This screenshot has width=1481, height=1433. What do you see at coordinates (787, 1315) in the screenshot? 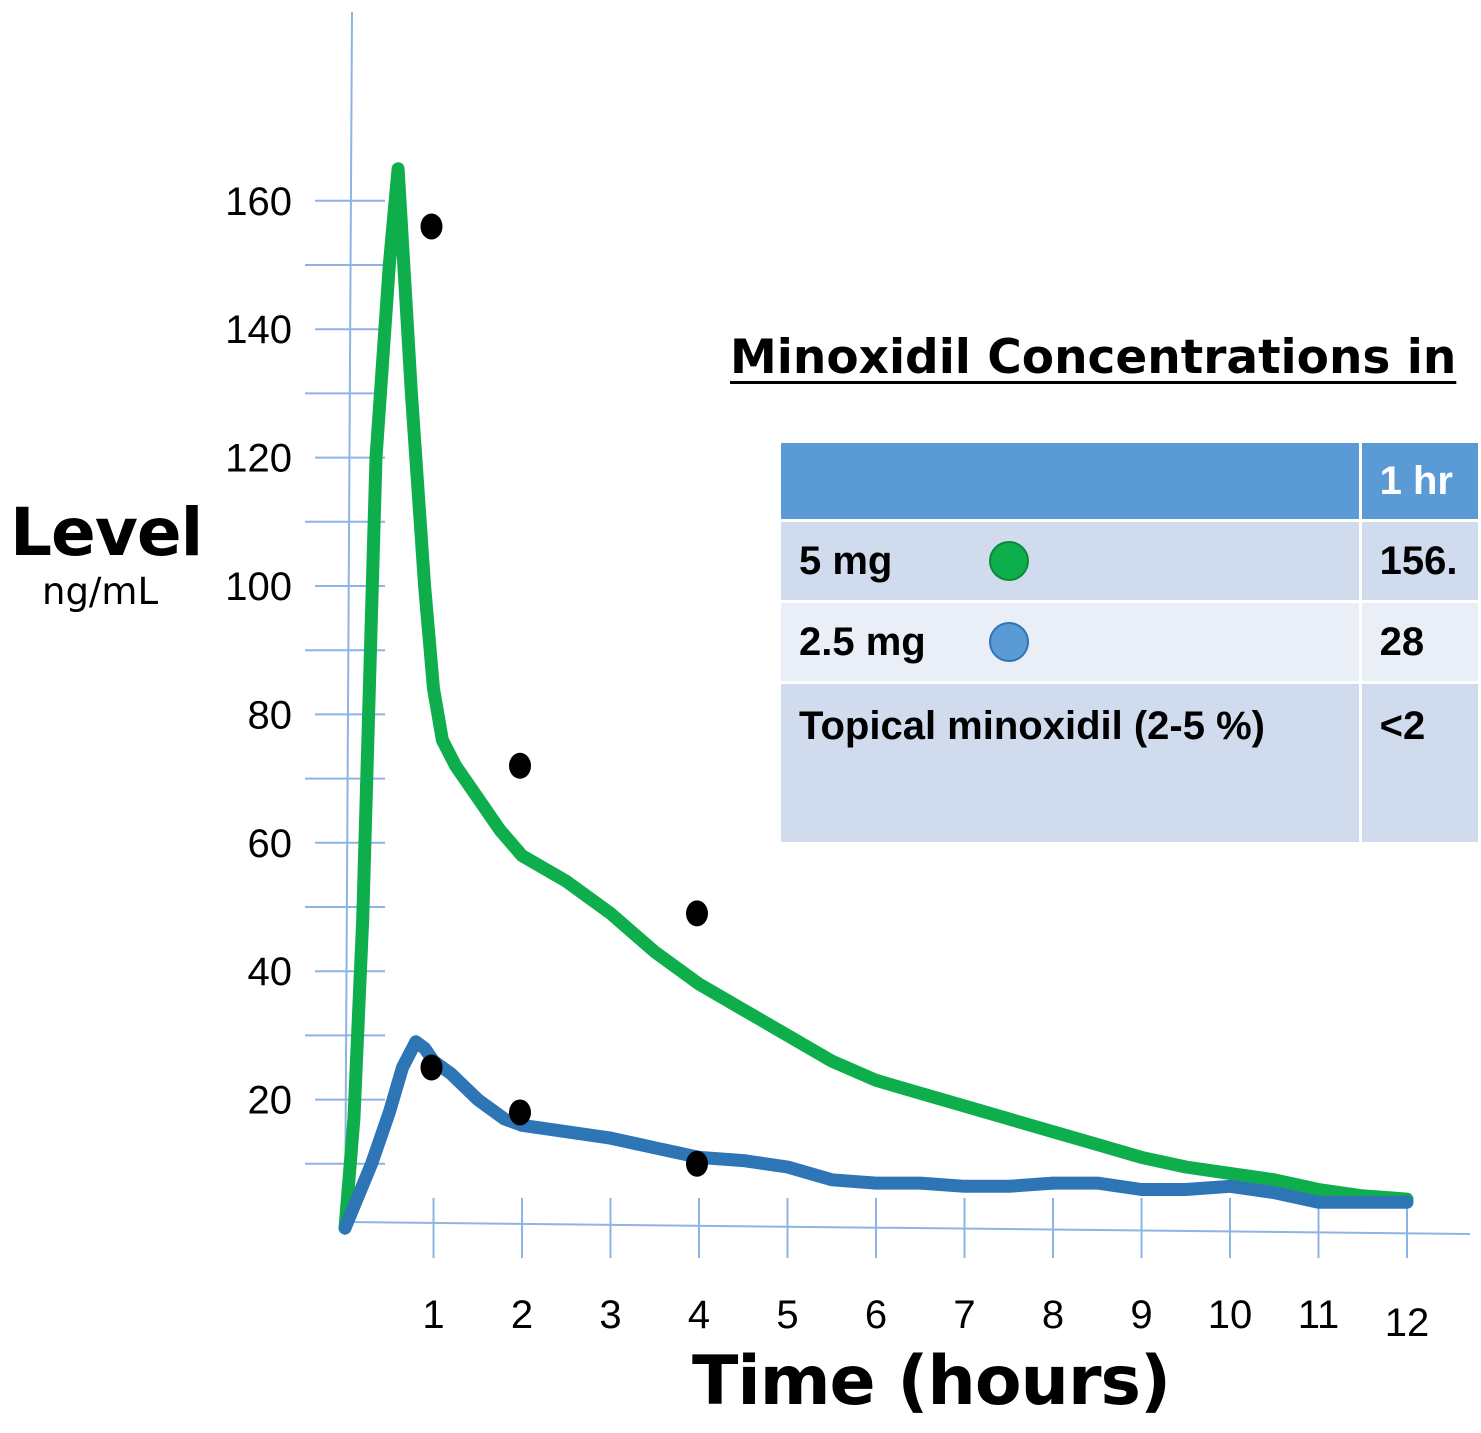
I see `x-tick-label: 5` at bounding box center [787, 1315].